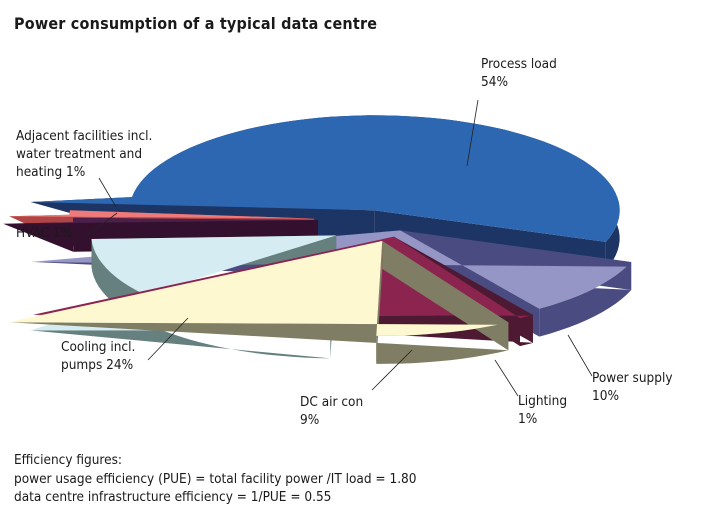  What do you see at coordinates (332, 402) in the screenshot?
I see `label-name: DC air con` at bounding box center [332, 402].